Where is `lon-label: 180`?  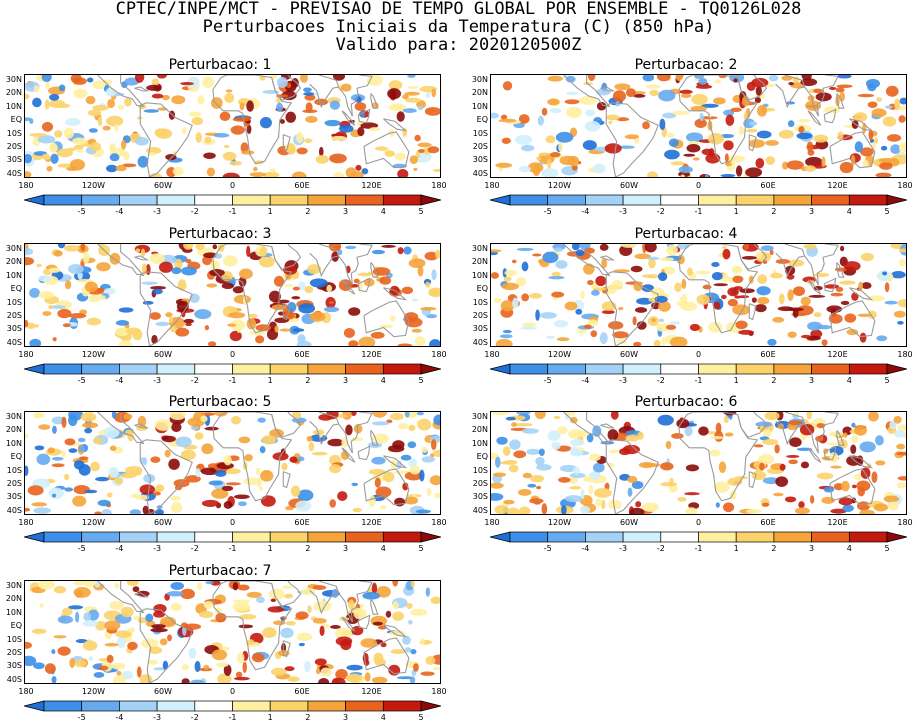
lon-label: 180 is located at coordinates (26, 691).